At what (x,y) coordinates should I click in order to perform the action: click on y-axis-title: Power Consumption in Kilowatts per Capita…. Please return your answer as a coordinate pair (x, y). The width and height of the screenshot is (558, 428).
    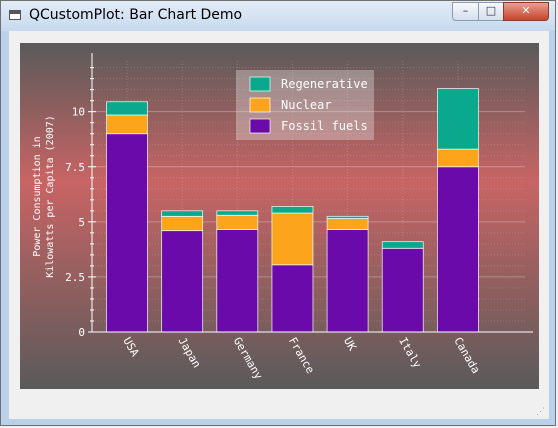
    Looking at the image, I should click on (44, 196).